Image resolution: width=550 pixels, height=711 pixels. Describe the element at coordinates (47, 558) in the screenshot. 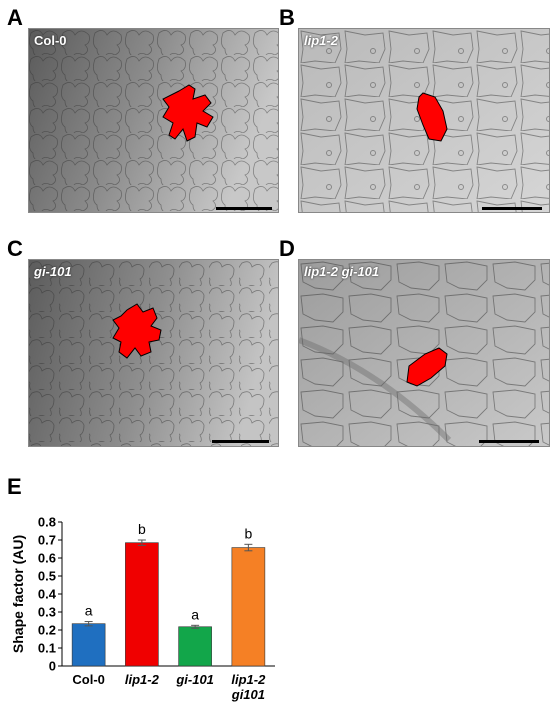

I see `y-tick-label: 0.6` at that location.